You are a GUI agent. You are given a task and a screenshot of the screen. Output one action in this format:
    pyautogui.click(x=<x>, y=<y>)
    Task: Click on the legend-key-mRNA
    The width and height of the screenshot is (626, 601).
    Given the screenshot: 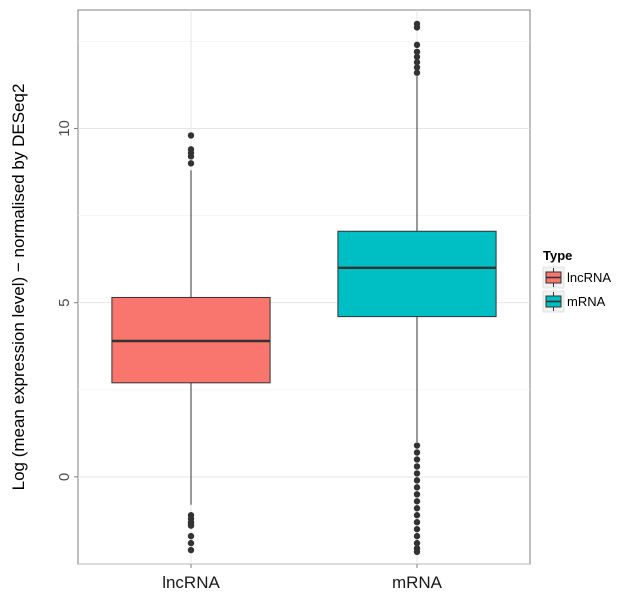 What is the action you would take?
    pyautogui.click(x=553, y=301)
    